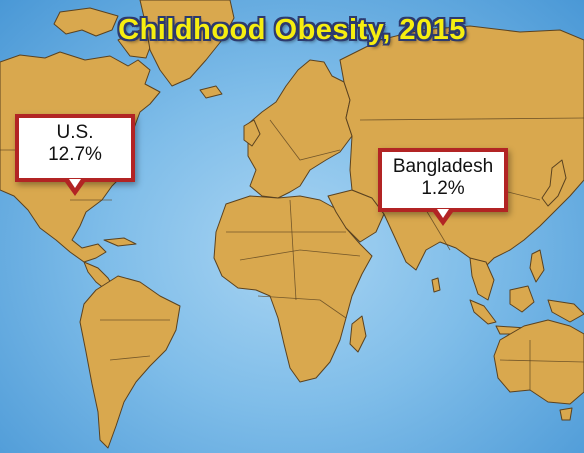 The height and width of the screenshot is (453, 584). Describe the element at coordinates (292, 30) in the screenshot. I see `map-title: Childhood Obesity, 2015` at that location.